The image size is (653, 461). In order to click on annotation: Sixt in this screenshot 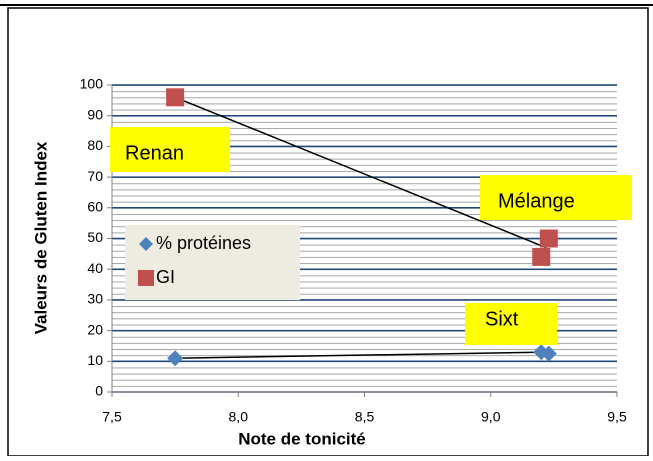, I will do `click(502, 319)`.